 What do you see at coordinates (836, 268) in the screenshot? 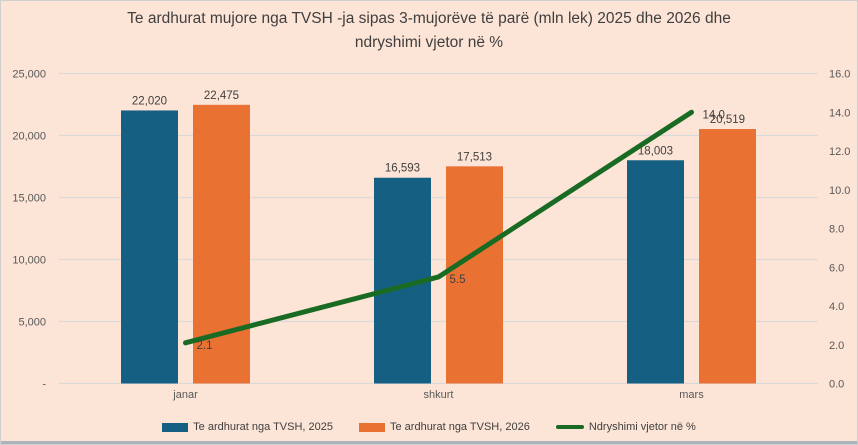
I see `right-axis-tick: 6.0` at bounding box center [836, 268].